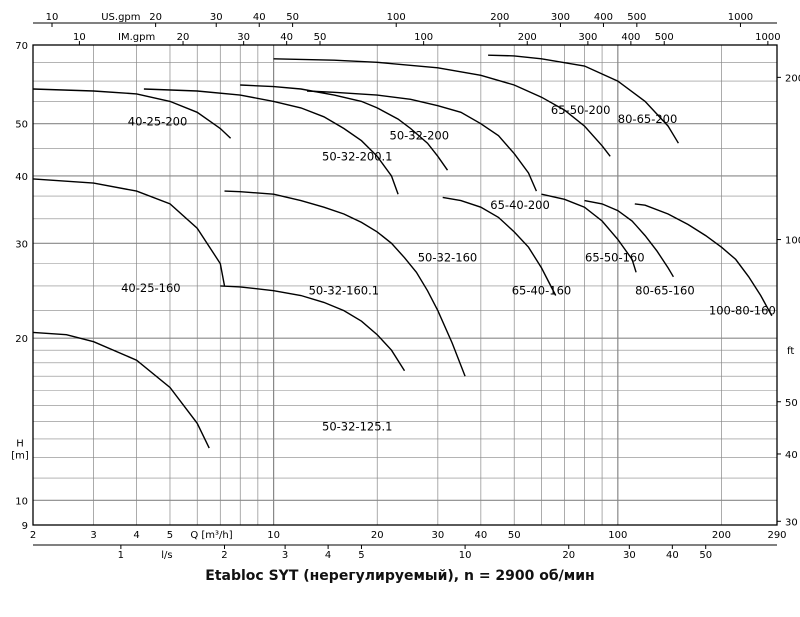  I want to click on right-tick-label: 200, so click(792, 78).